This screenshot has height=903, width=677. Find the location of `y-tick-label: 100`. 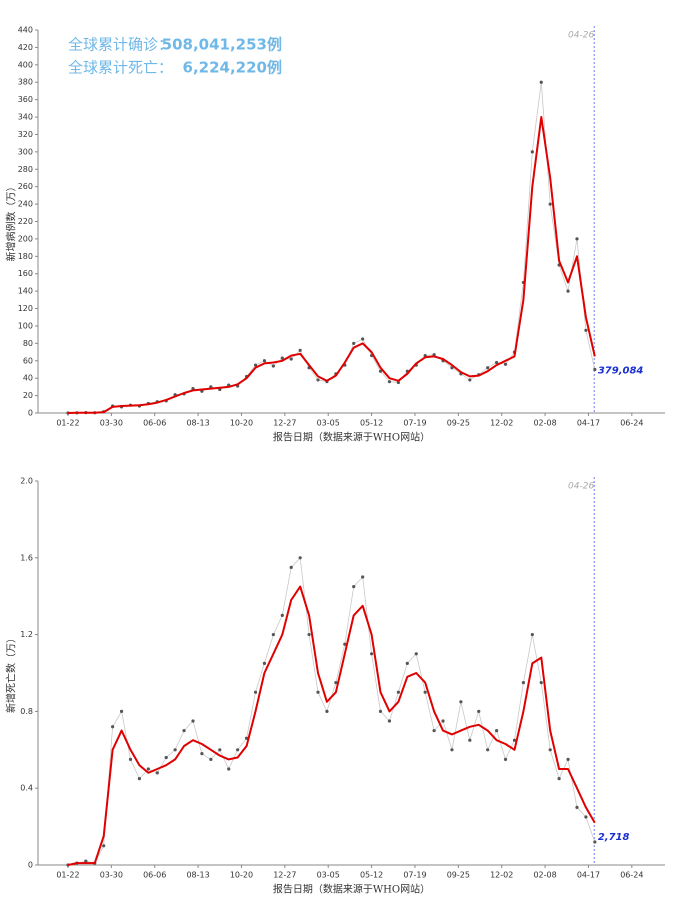

y-tick-label: 100 is located at coordinates (25, 325).